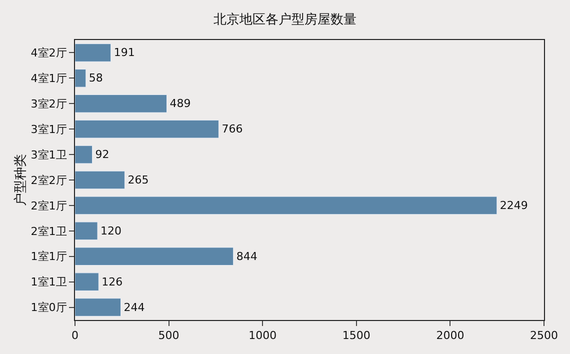  Describe the element at coordinates (544, 335) in the screenshot. I see `x-tick-label: 2500` at that location.